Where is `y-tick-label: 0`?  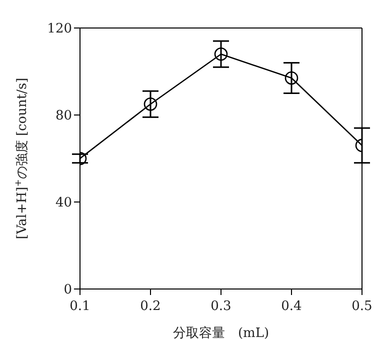
y-tick-label: 0 is located at coordinates (68, 290).